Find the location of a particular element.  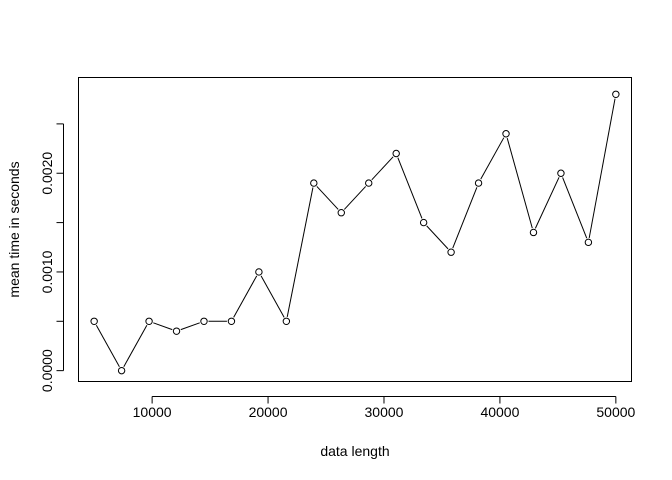

y-tick-label: 0.0010 is located at coordinates (47, 271).